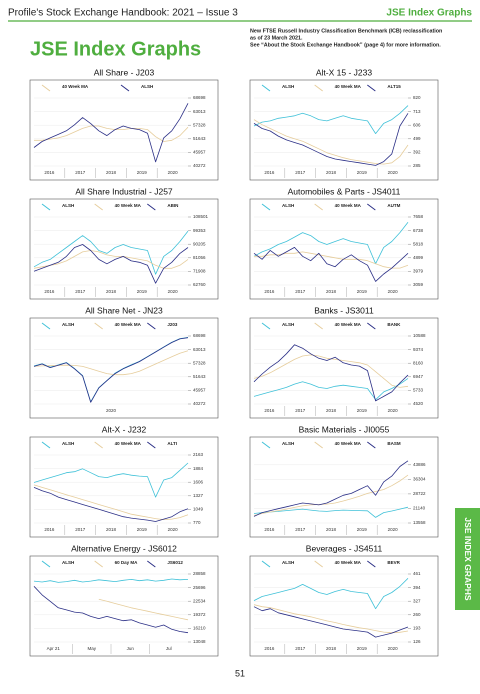  Describe the element at coordinates (172, 324) in the screenshot. I see `legend-label: J203` at that location.